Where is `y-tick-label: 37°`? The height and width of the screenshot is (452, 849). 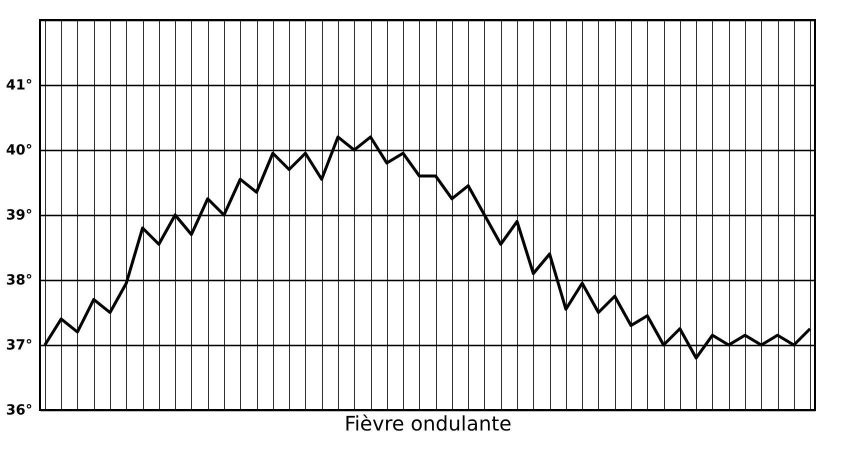 y-tick-label: 37° is located at coordinates (19, 346).